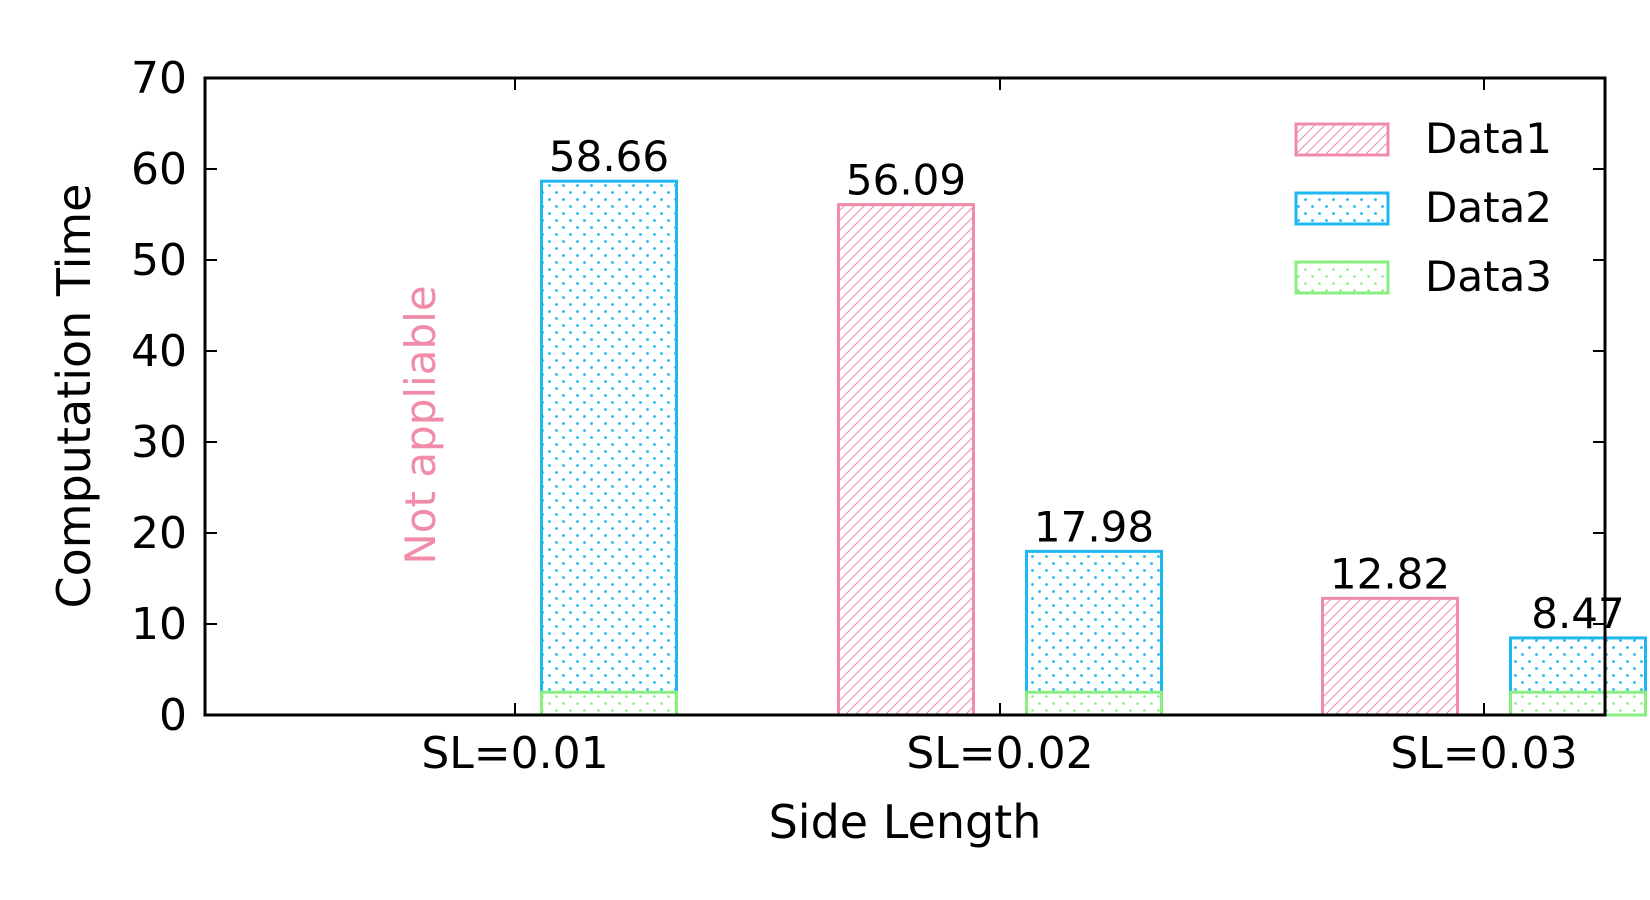 The image size is (1650, 900). I want to click on legend-label-data3: Data3, so click(1488, 276).